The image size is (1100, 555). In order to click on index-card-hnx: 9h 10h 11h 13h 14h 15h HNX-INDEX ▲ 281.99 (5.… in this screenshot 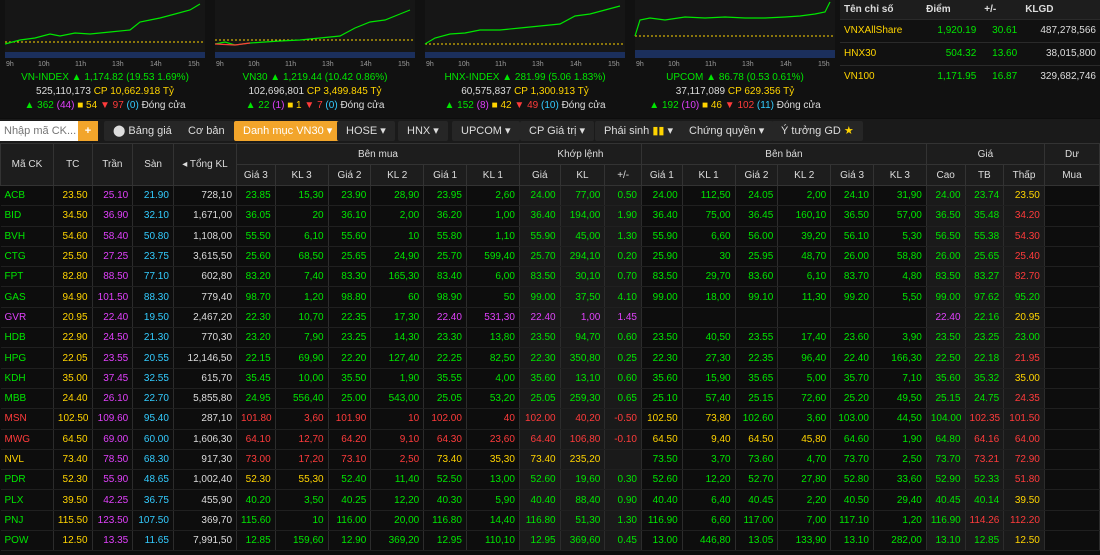, I will do `click(525, 59)`.